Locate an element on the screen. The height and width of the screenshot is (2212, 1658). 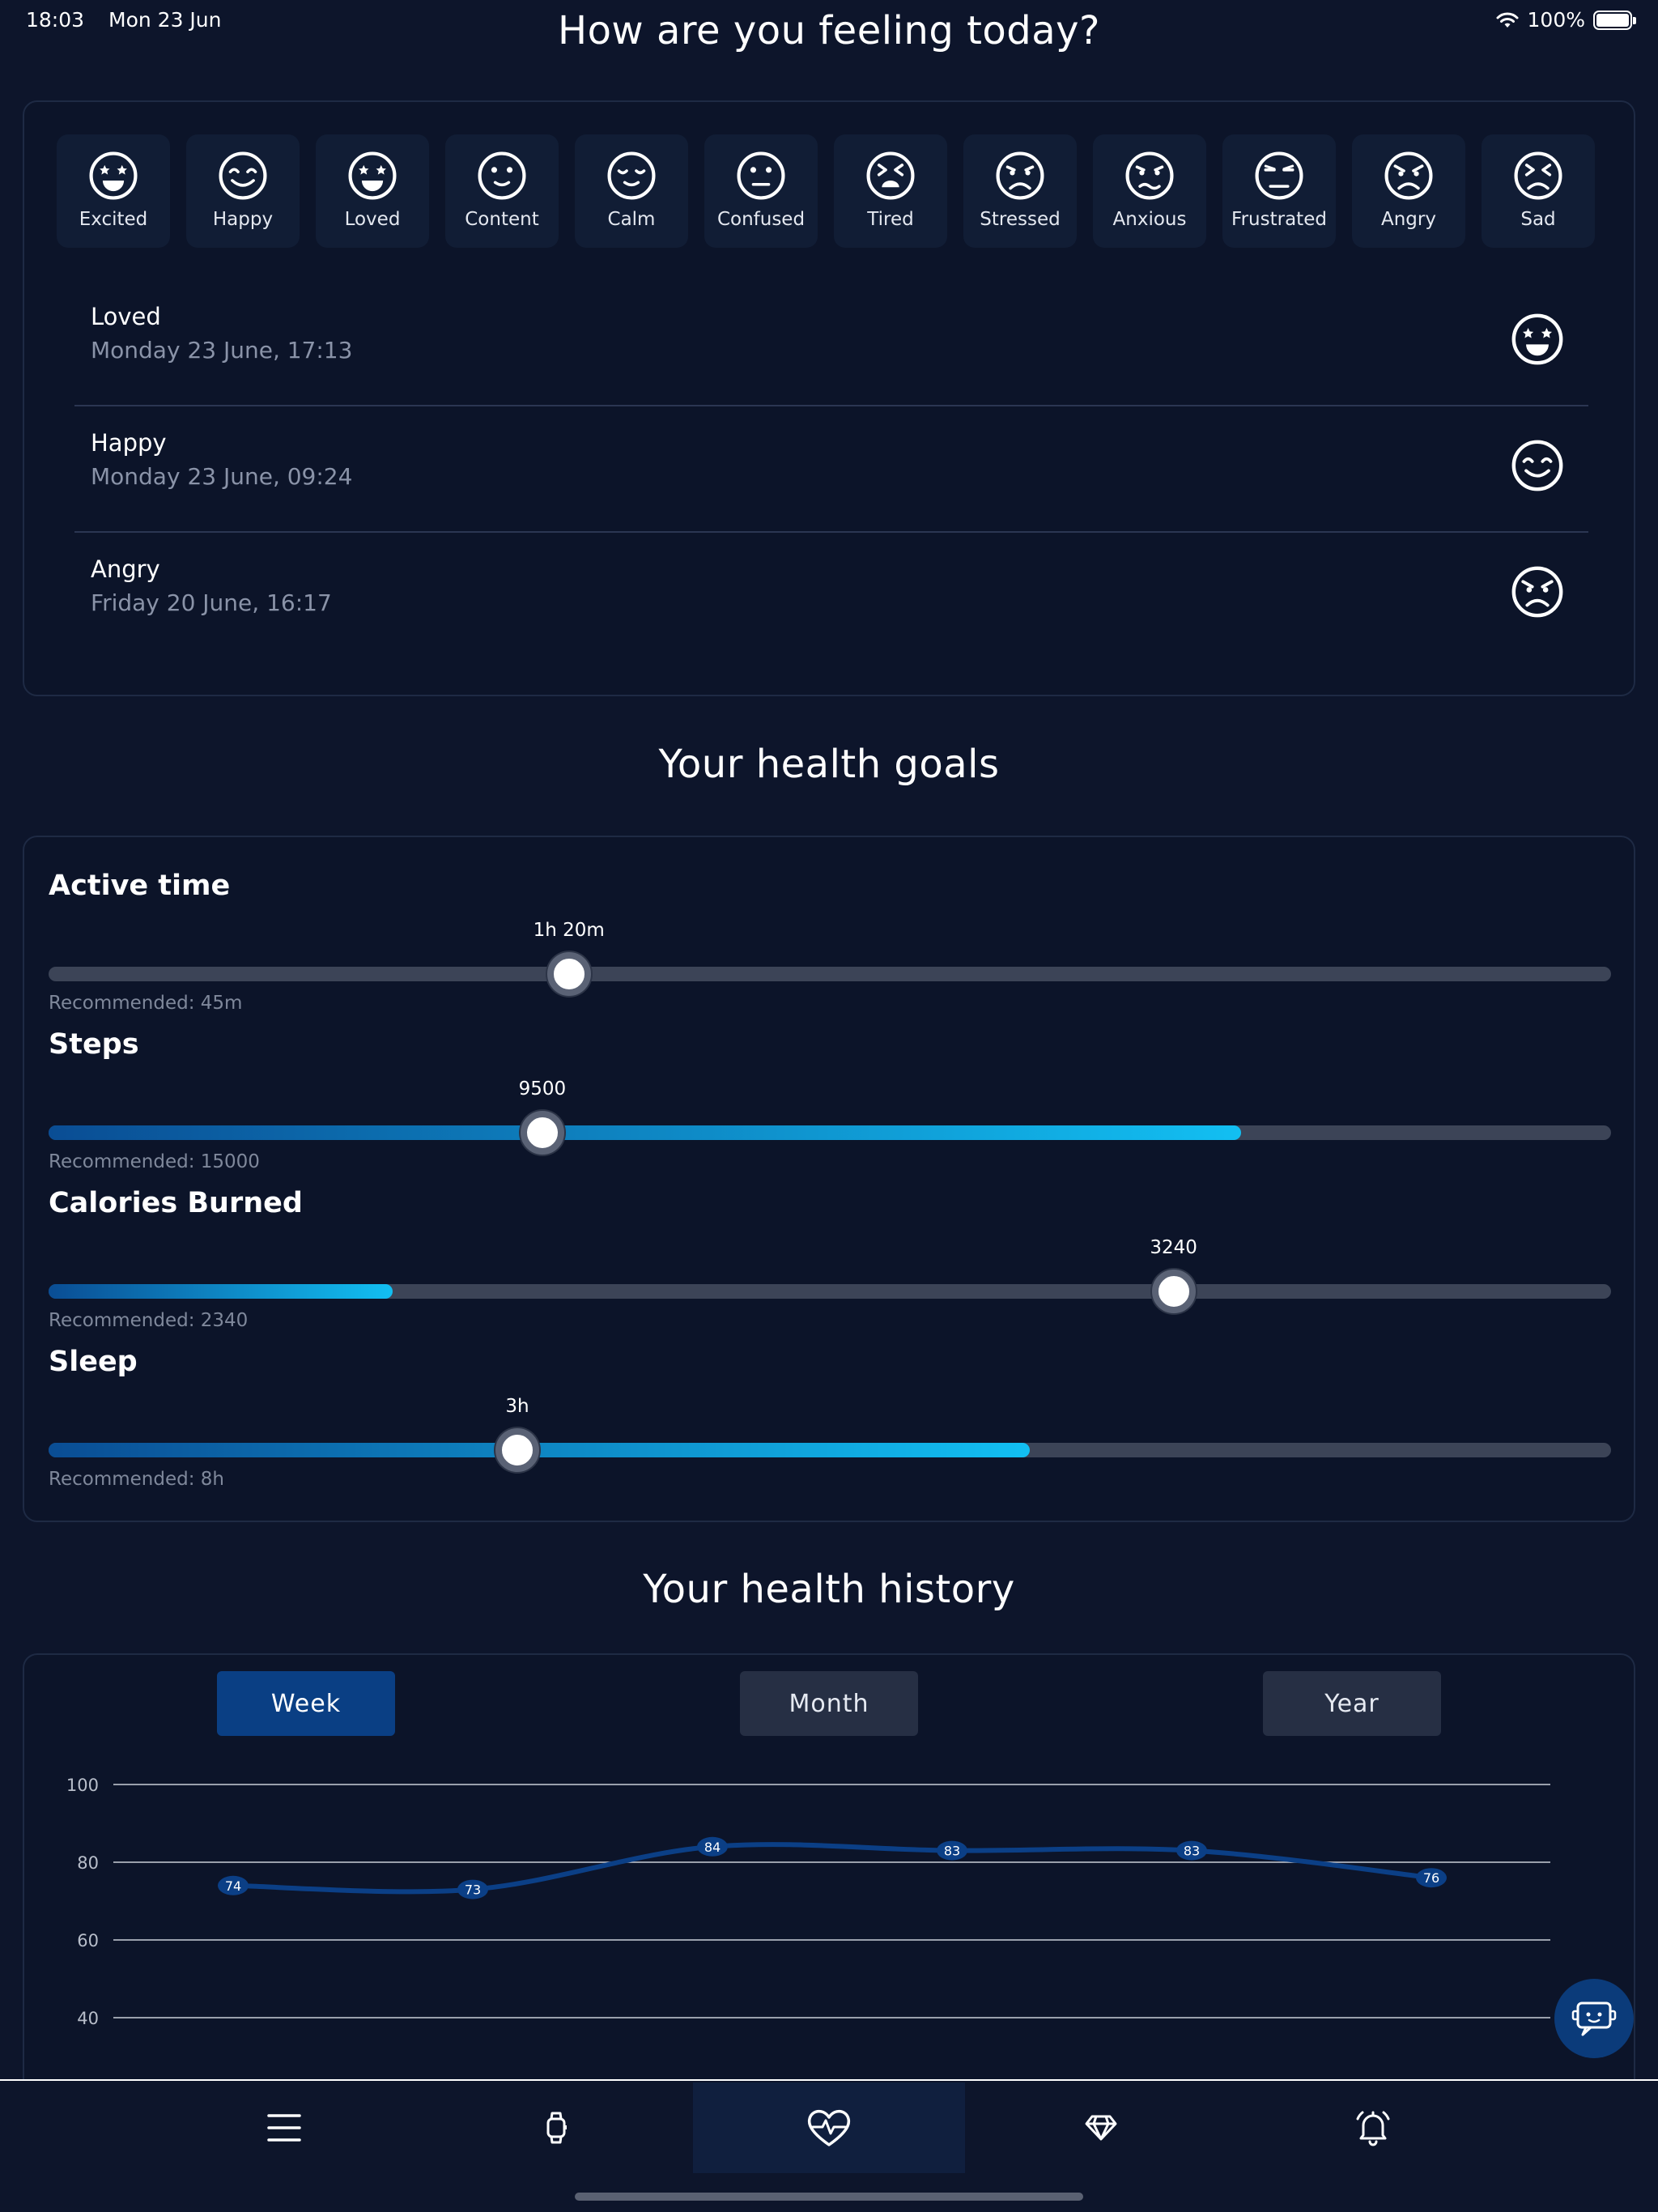
tab-year: Year is located at coordinates (1352, 1704).